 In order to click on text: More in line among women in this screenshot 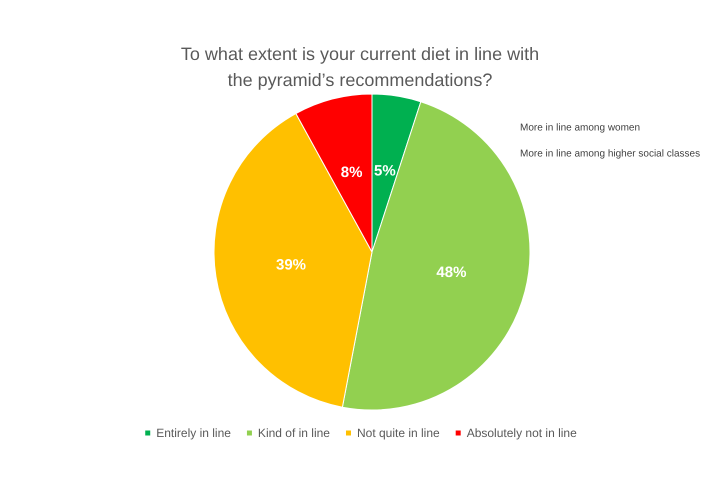, I will do `click(580, 128)`.